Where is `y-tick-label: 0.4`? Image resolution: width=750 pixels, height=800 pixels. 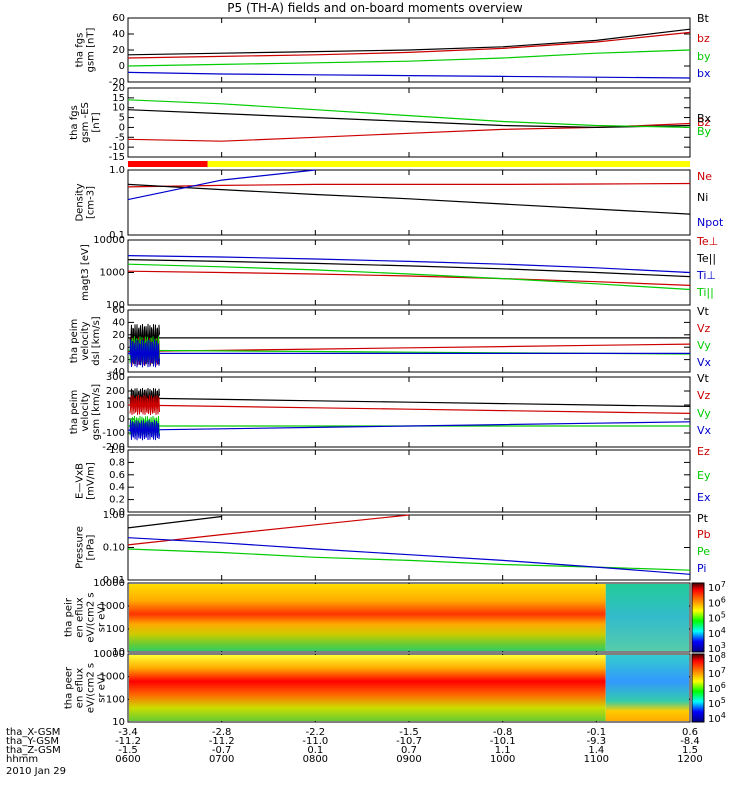
y-tick-label: 0.4 is located at coordinates (117, 487).